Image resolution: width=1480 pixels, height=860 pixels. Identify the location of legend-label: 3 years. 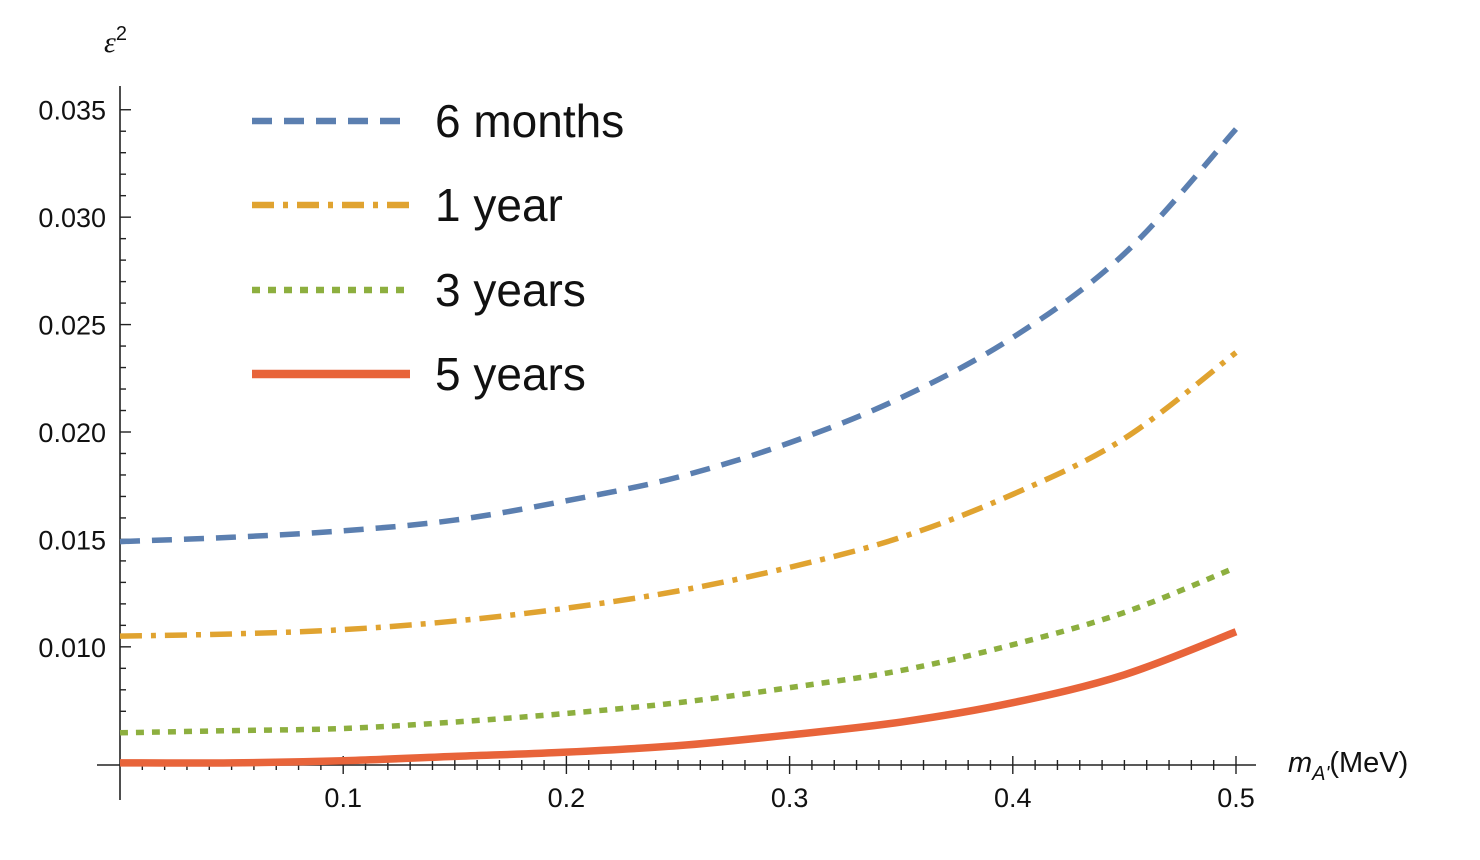
(510, 290).